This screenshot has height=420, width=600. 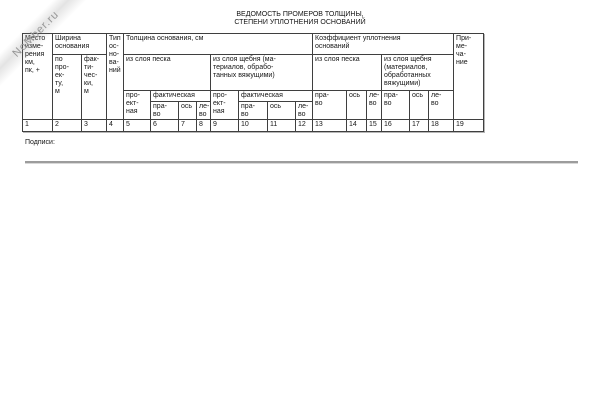 I want to click on header-sand-right: пра- во, so click(x=165, y=110).